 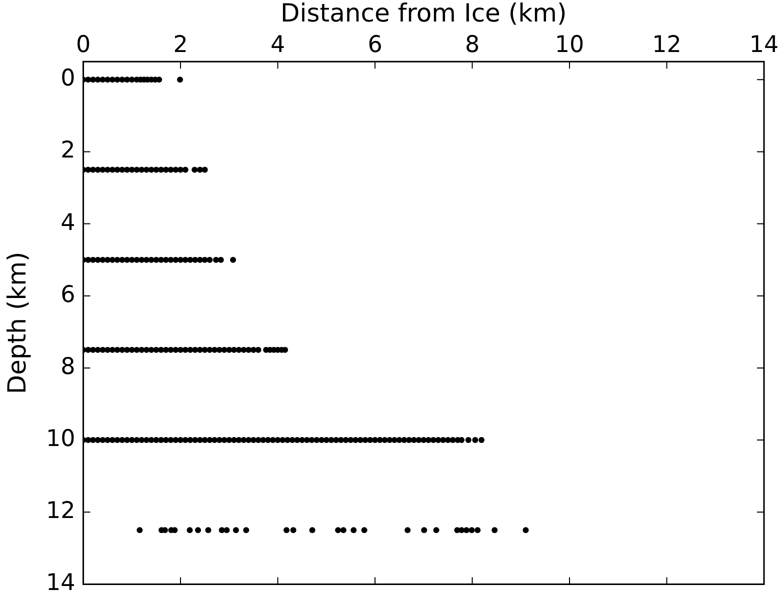 What do you see at coordinates (68, 151) in the screenshot?
I see `y-tick-label: 2` at bounding box center [68, 151].